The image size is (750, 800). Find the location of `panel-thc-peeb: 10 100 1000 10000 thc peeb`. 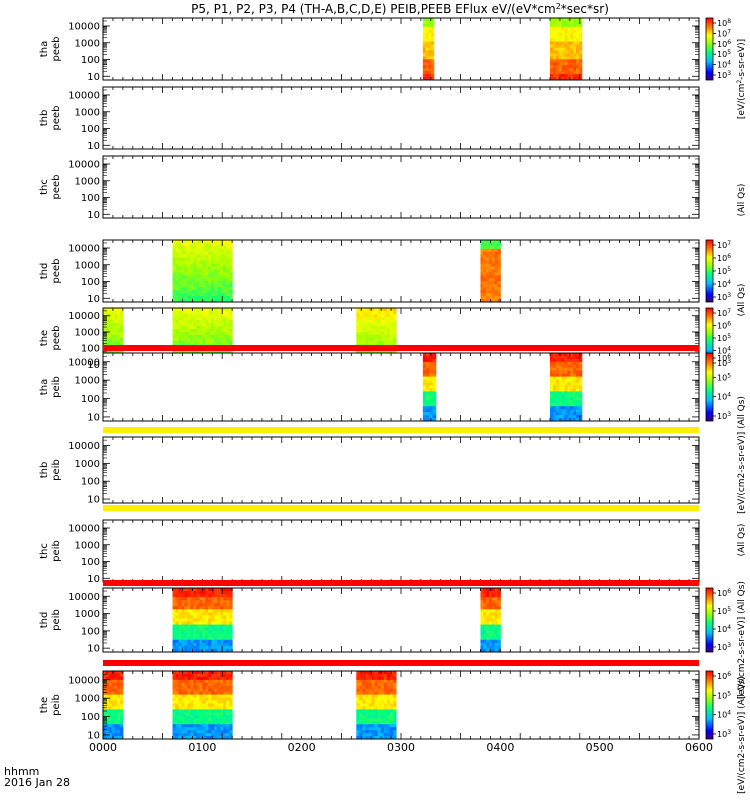

panel-thc-peeb: 10 100 1000 10000 thc peeb is located at coordinates (369, 188).